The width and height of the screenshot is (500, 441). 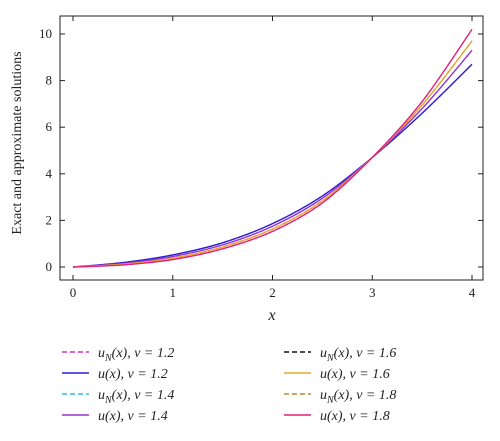 I want to click on y-tick-label: 10, so click(x=45, y=33).